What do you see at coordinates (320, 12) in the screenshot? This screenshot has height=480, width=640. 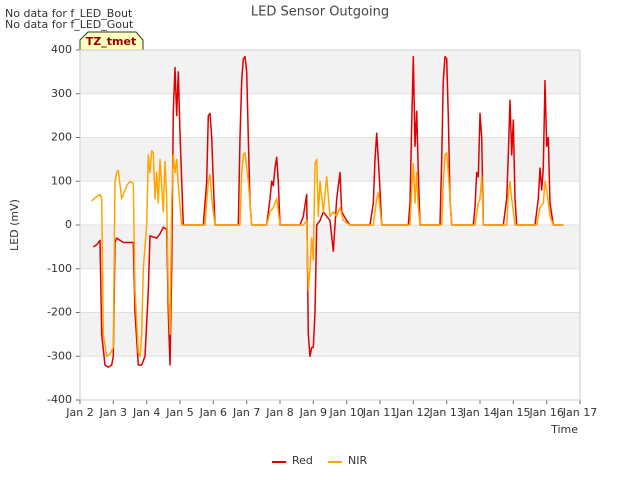 I see `chart-title: LED Sensor Outgoing` at bounding box center [320, 12].